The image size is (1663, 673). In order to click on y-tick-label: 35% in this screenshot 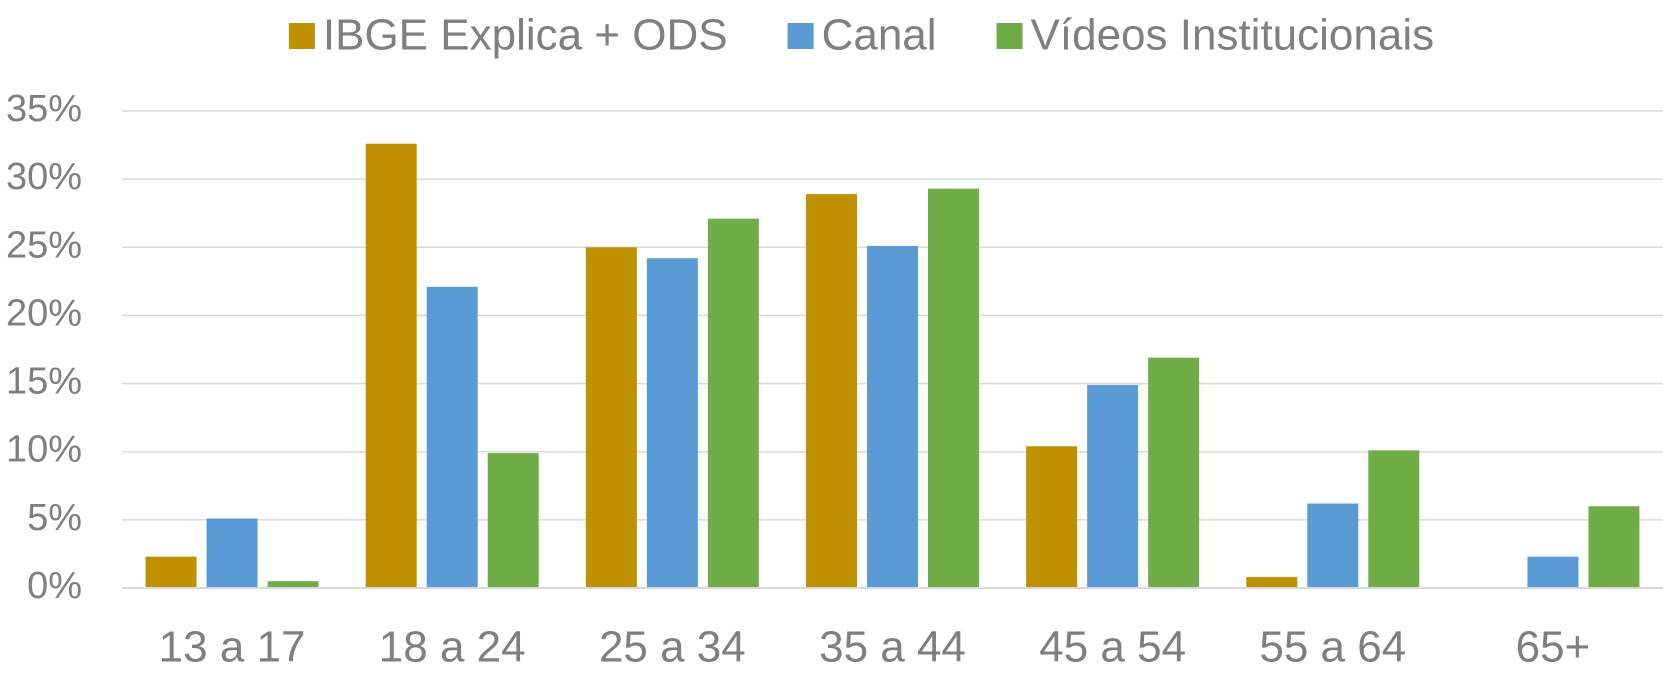, I will do `click(44, 109)`.